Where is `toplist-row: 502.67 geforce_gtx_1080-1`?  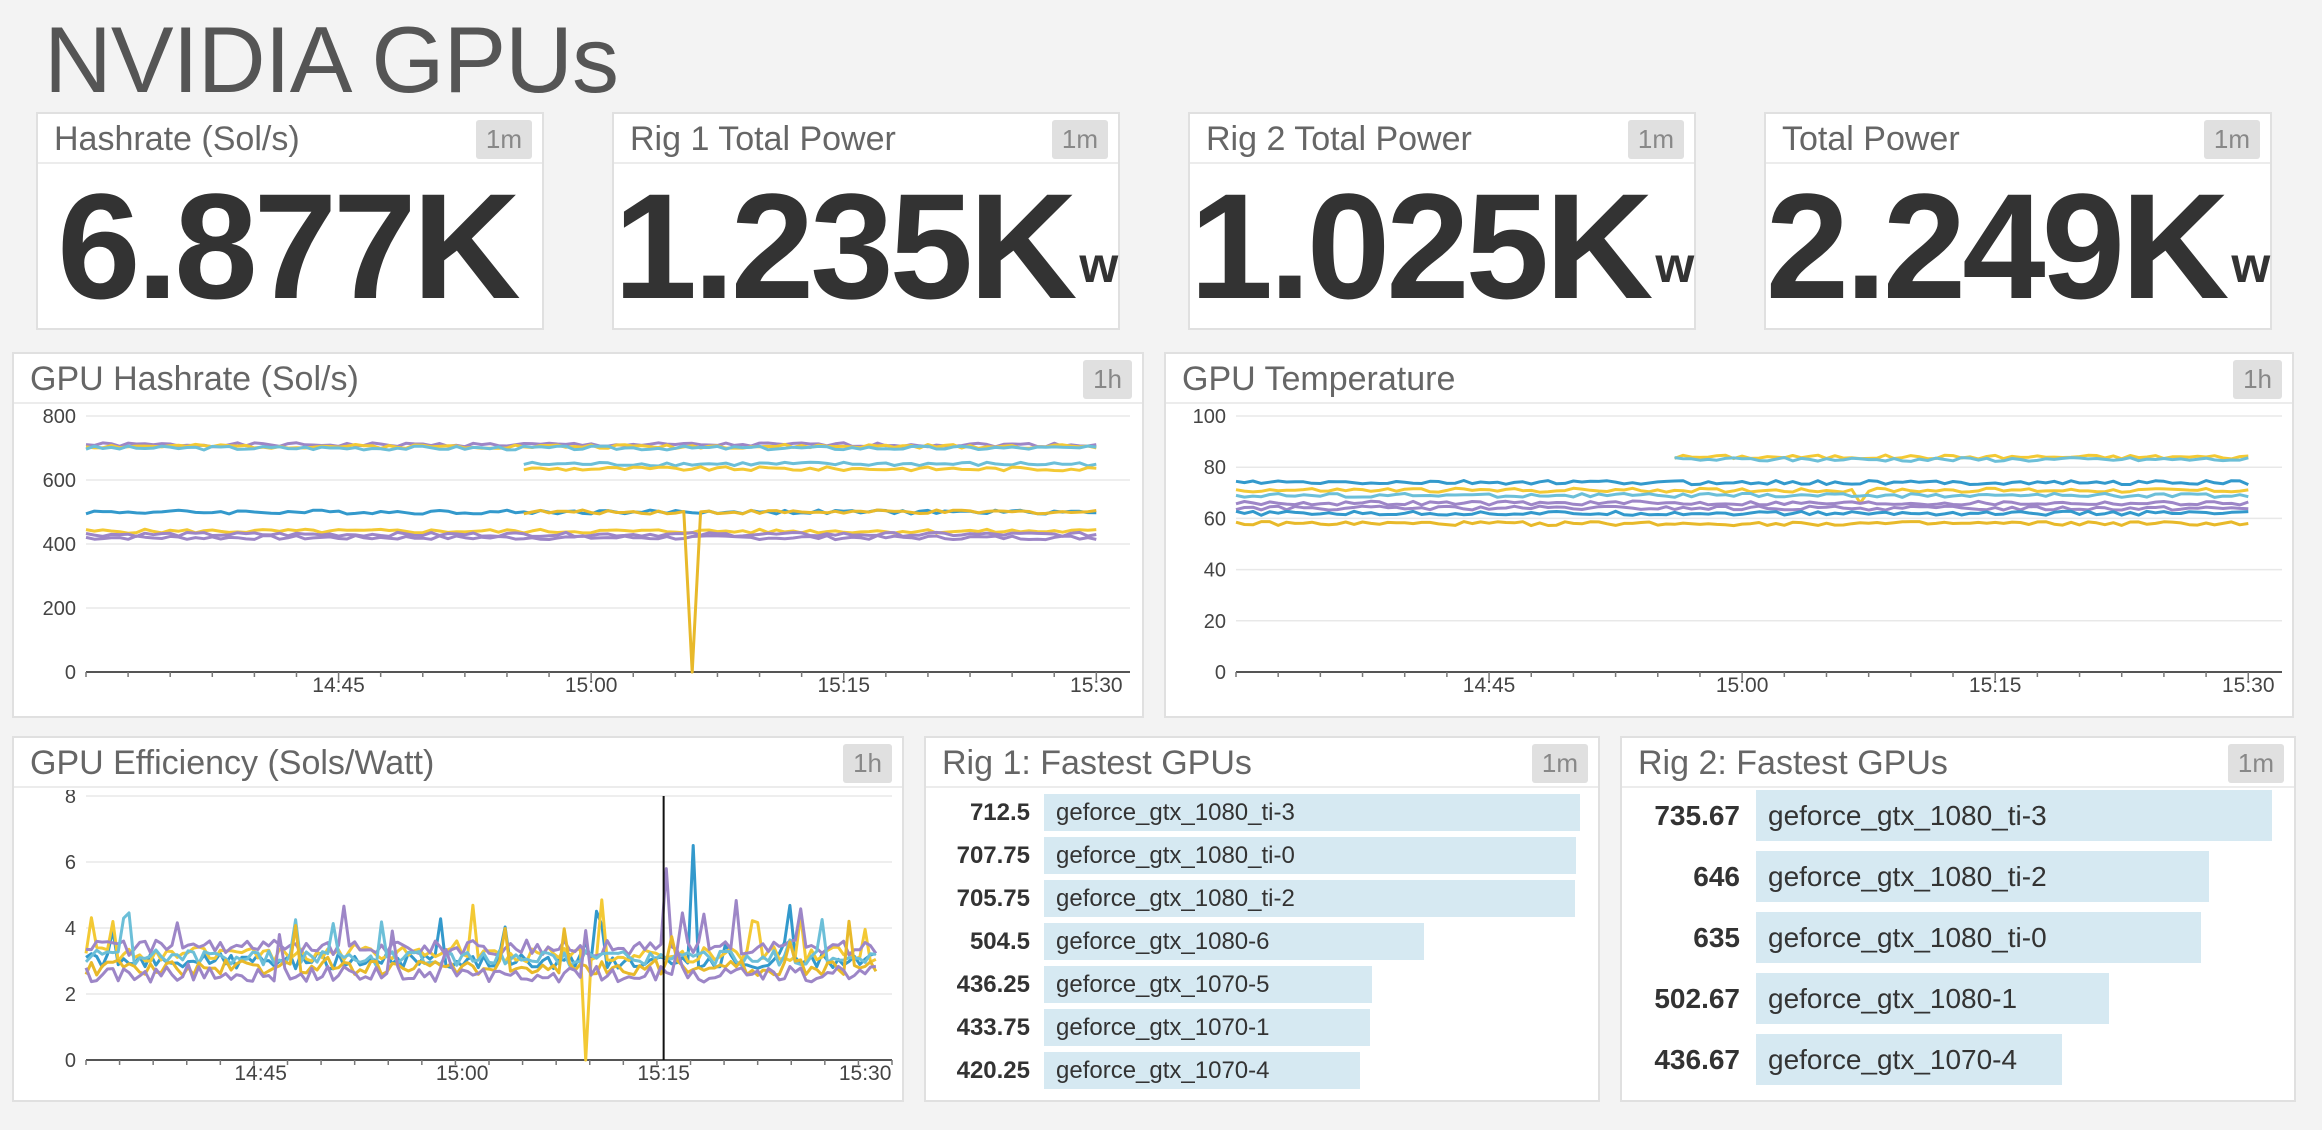 toplist-row: 502.67 geforce_gtx_1080-1 is located at coordinates (1958, 998).